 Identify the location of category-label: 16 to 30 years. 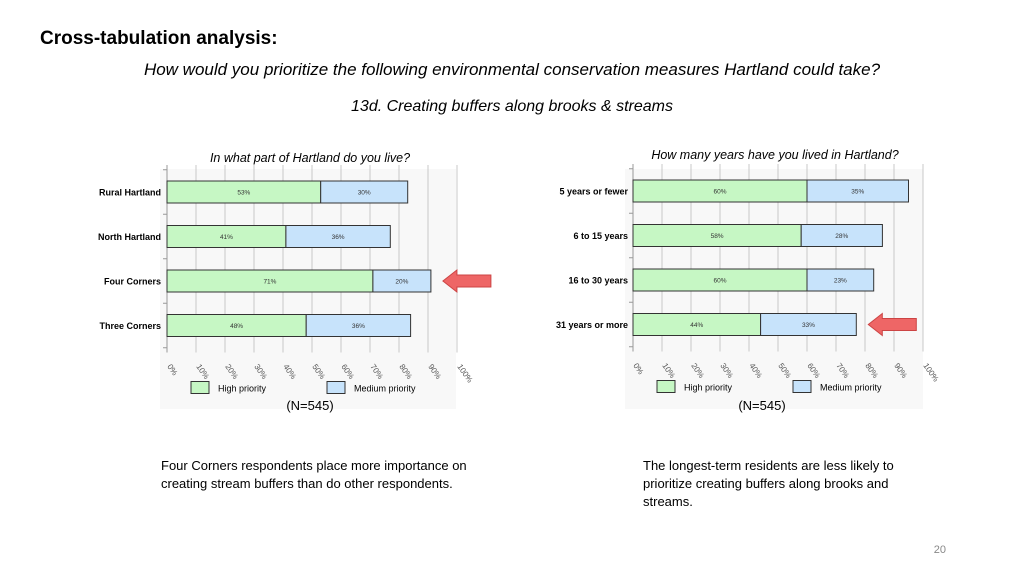
(598, 281).